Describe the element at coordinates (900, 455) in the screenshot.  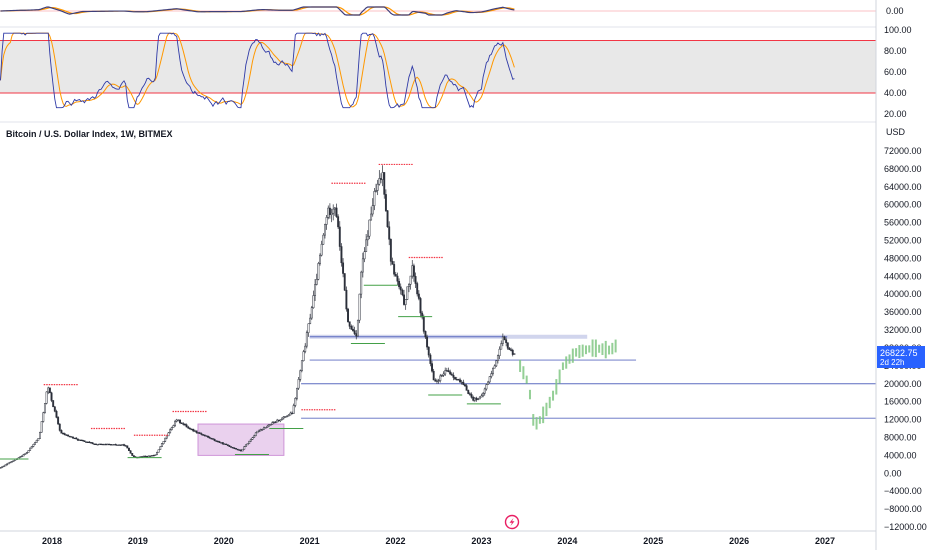
I see `price-tick-label: 4000.00` at that location.